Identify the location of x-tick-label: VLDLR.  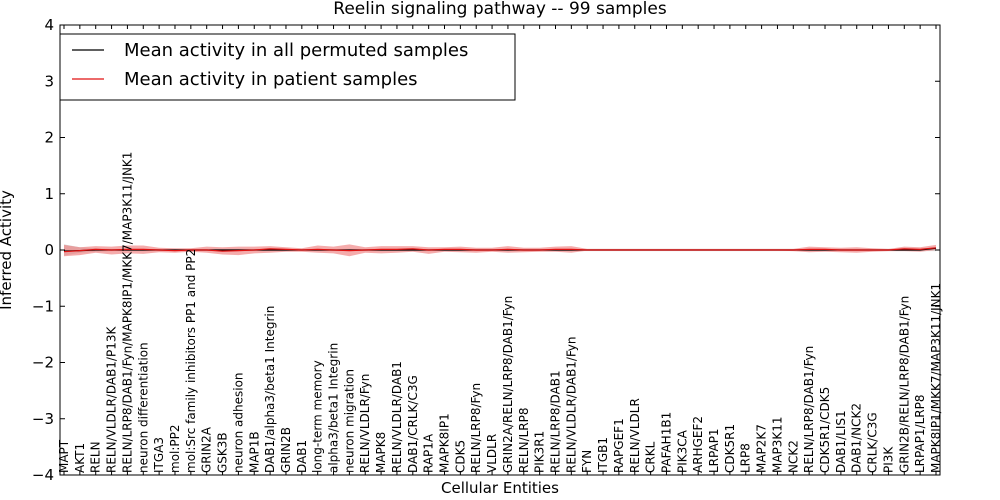
(492, 453).